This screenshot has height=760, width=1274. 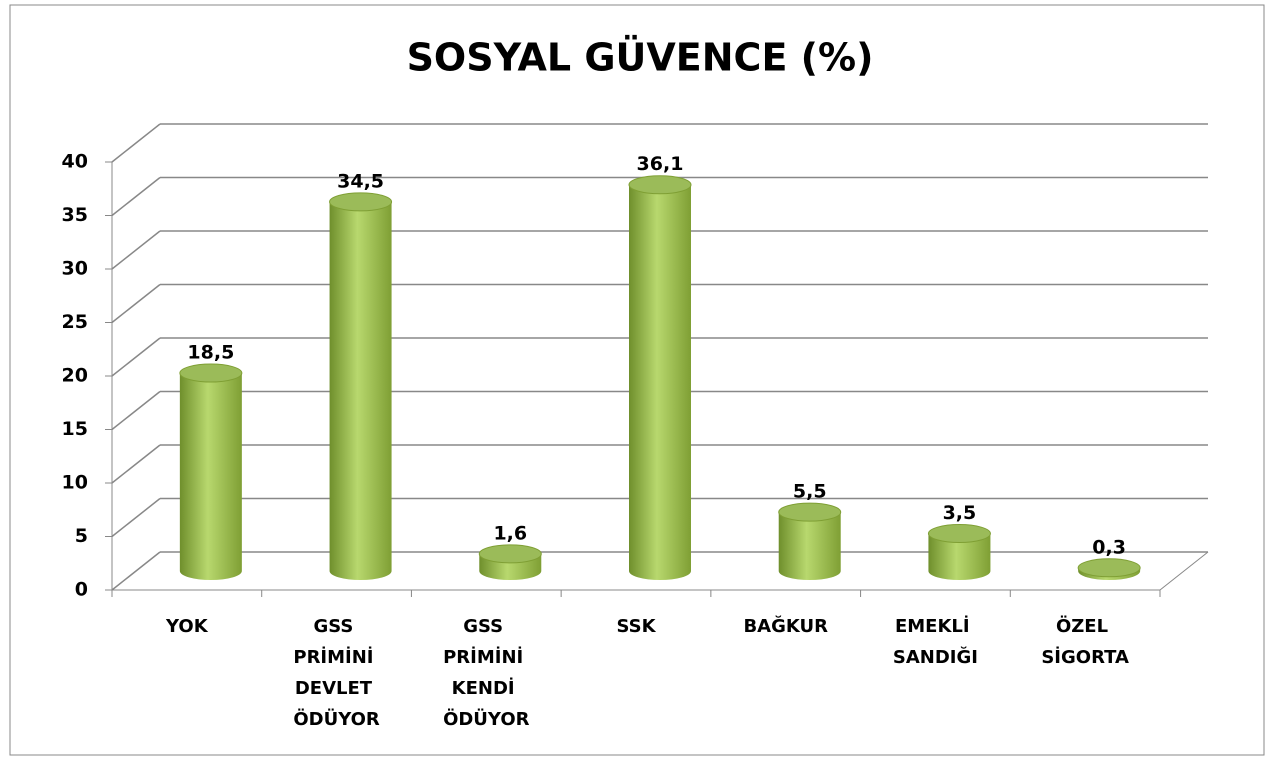 What do you see at coordinates (640, 58) in the screenshot?
I see `chart-title: SOSYAL GÜVENCE (%)` at bounding box center [640, 58].